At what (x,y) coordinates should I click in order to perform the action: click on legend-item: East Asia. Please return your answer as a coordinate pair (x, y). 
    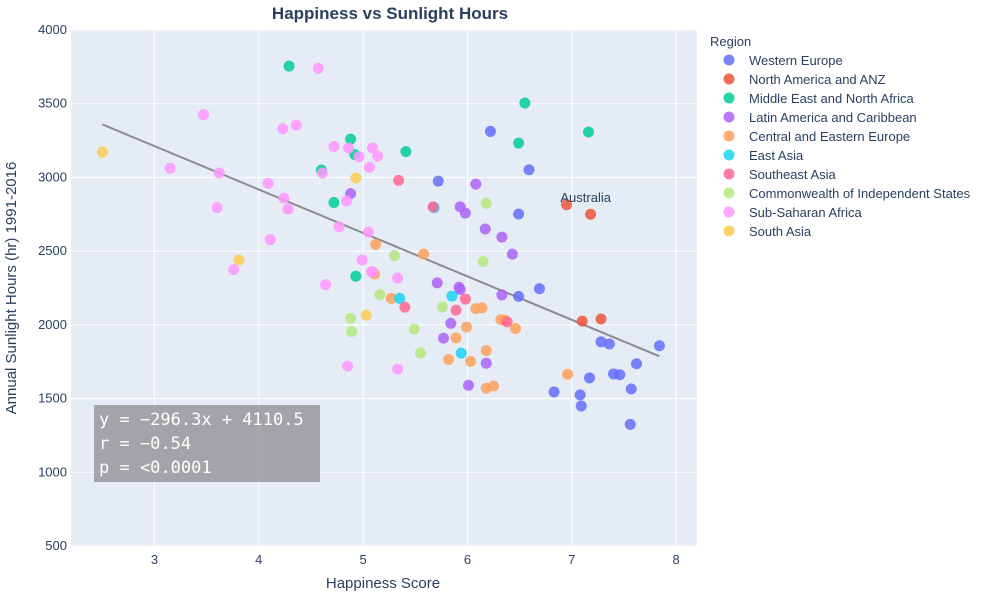
    Looking at the image, I should click on (763, 155).